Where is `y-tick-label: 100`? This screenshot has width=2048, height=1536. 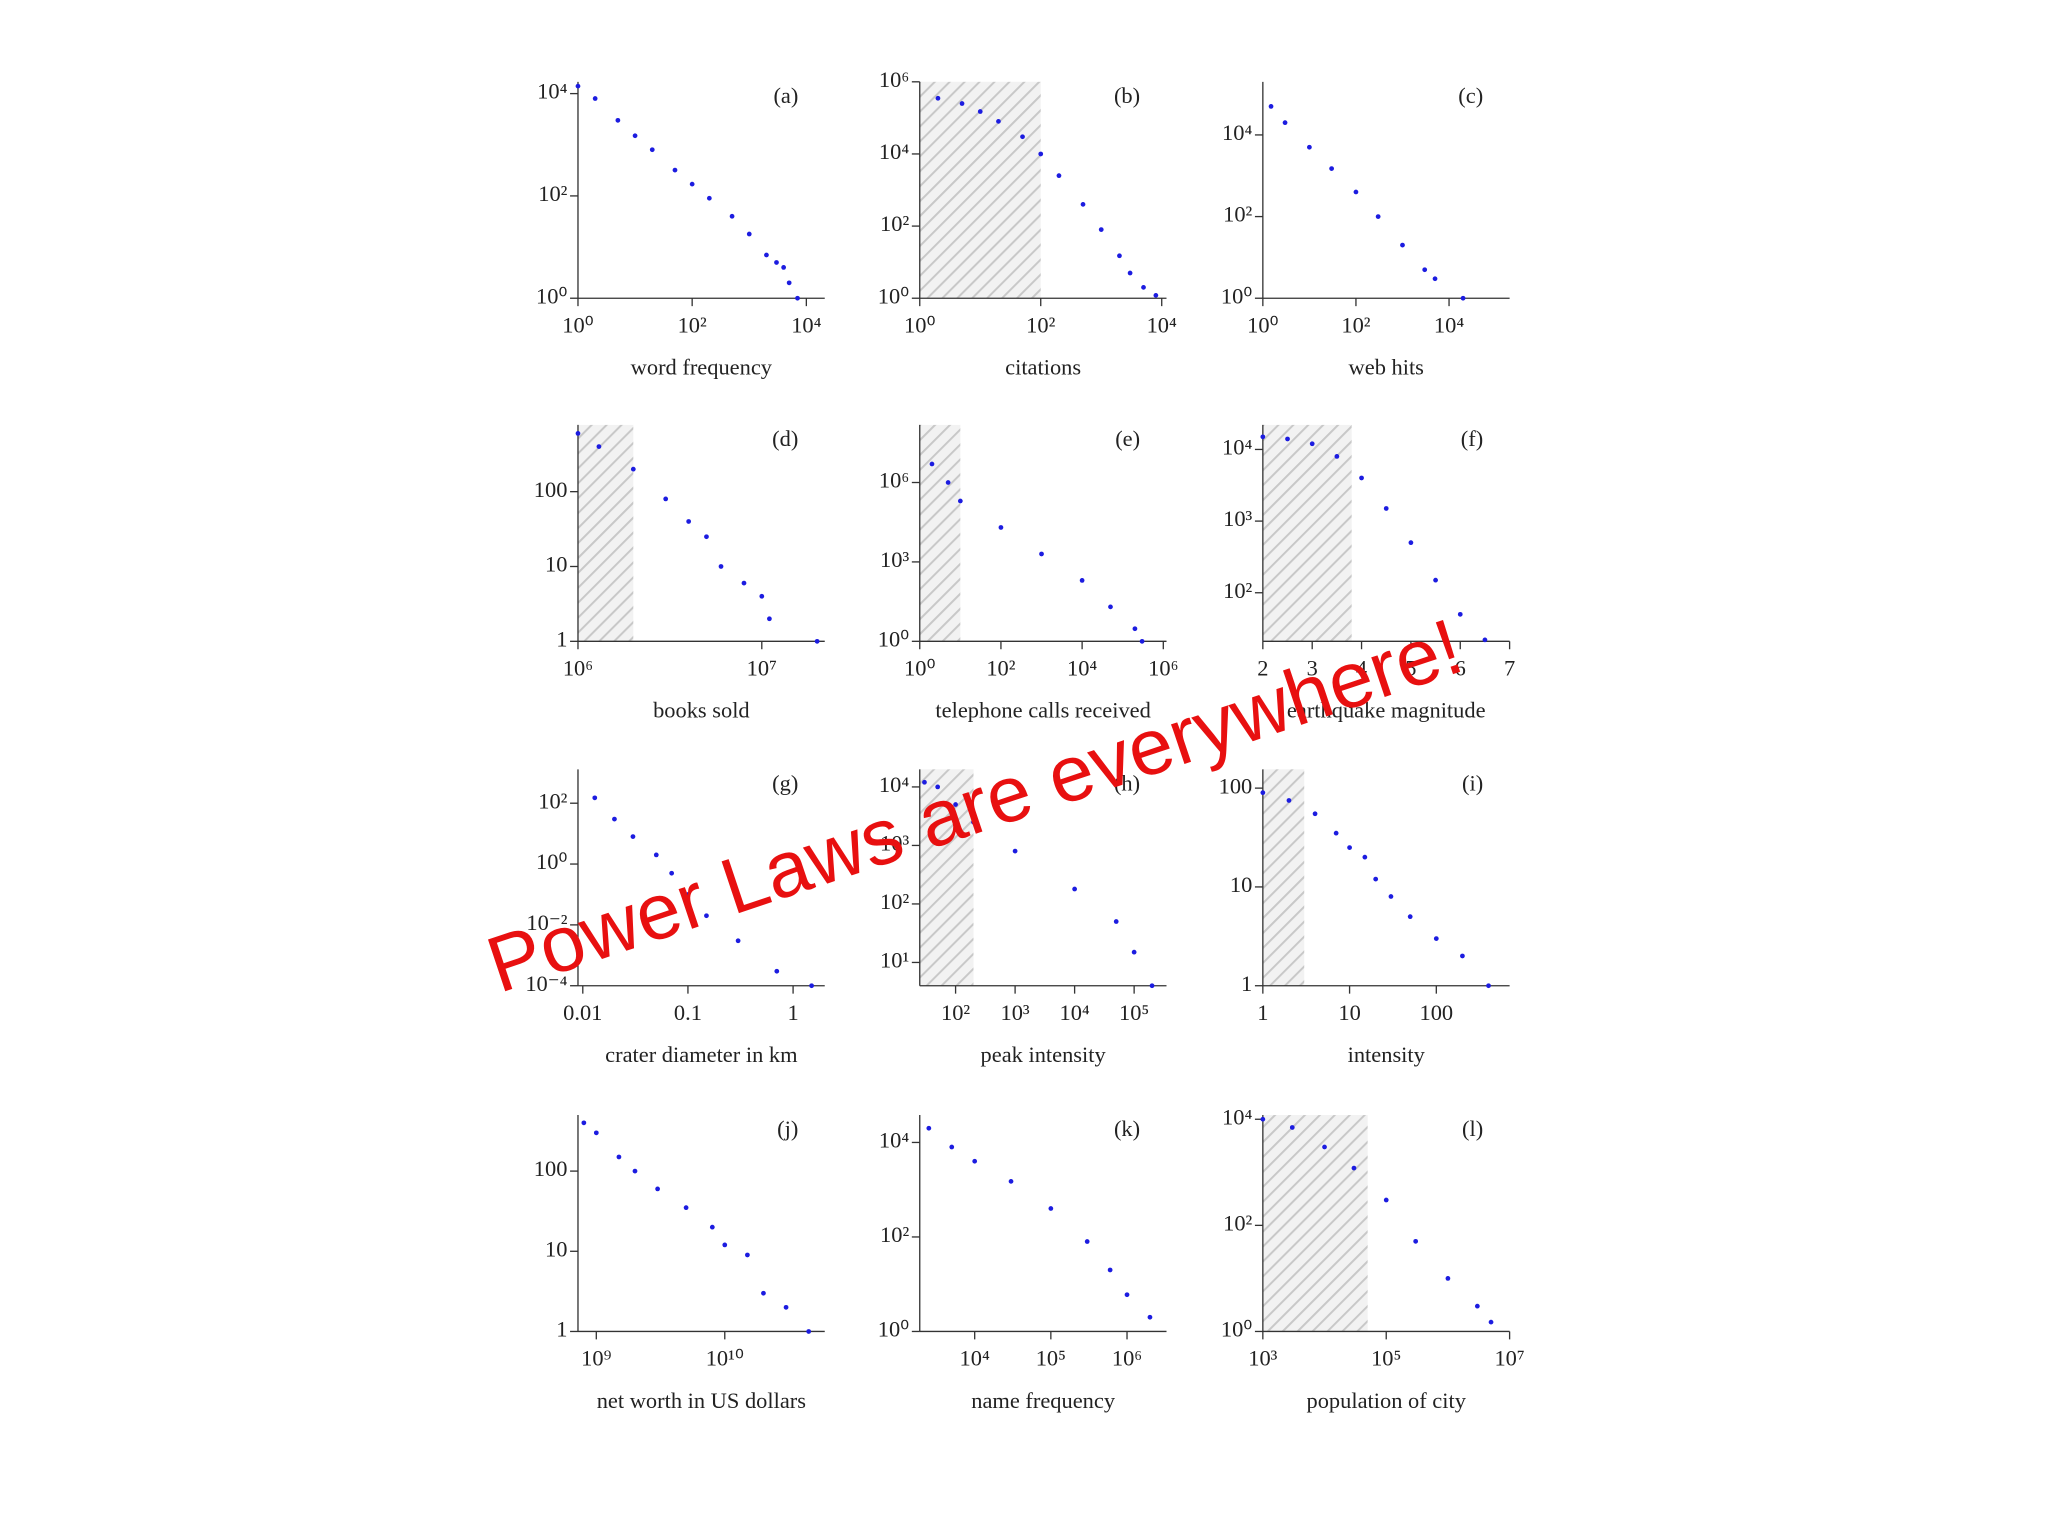
y-tick-label: 100 is located at coordinates (1236, 785).